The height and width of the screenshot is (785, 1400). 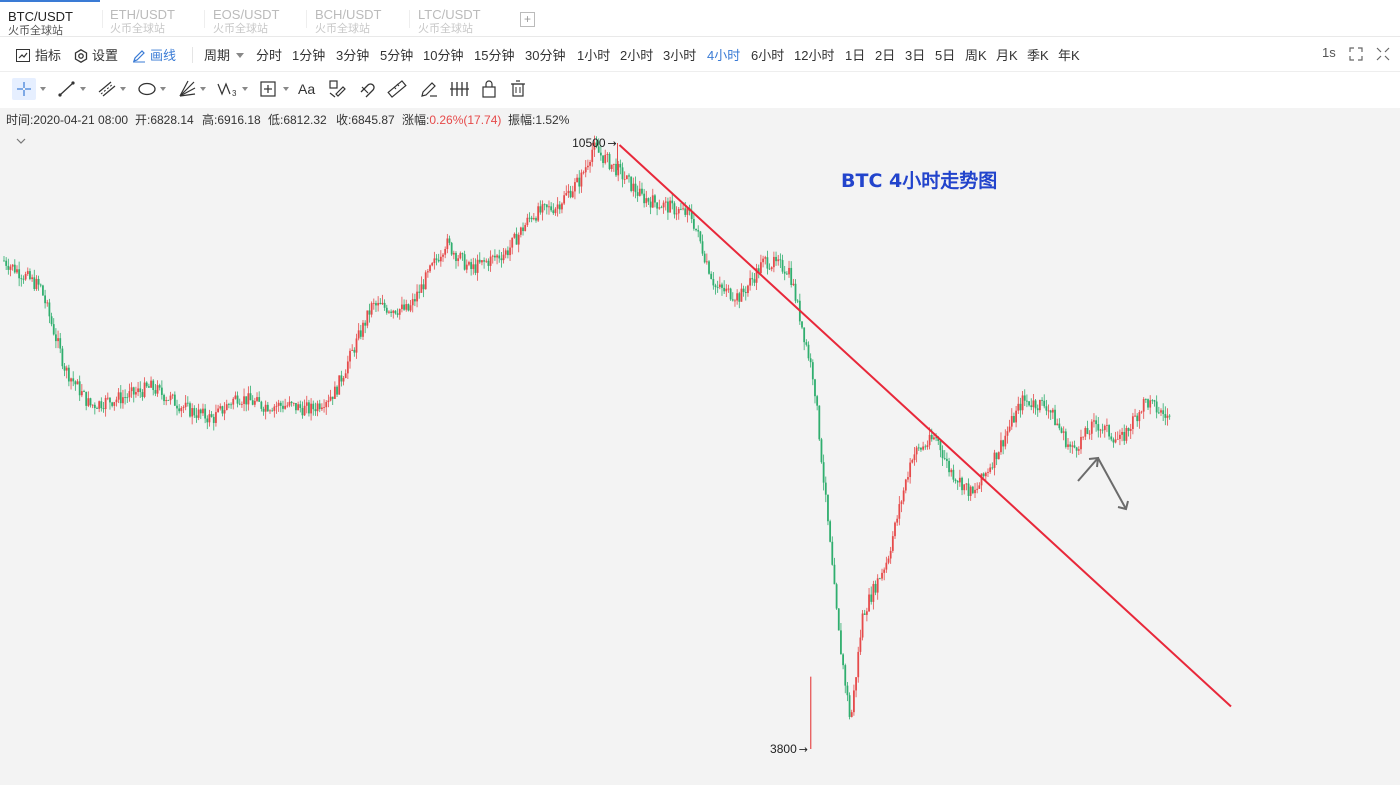 What do you see at coordinates (50, 18) in the screenshot?
I see `tab-btc-usdt: BTC/USDT 火币全球站` at bounding box center [50, 18].